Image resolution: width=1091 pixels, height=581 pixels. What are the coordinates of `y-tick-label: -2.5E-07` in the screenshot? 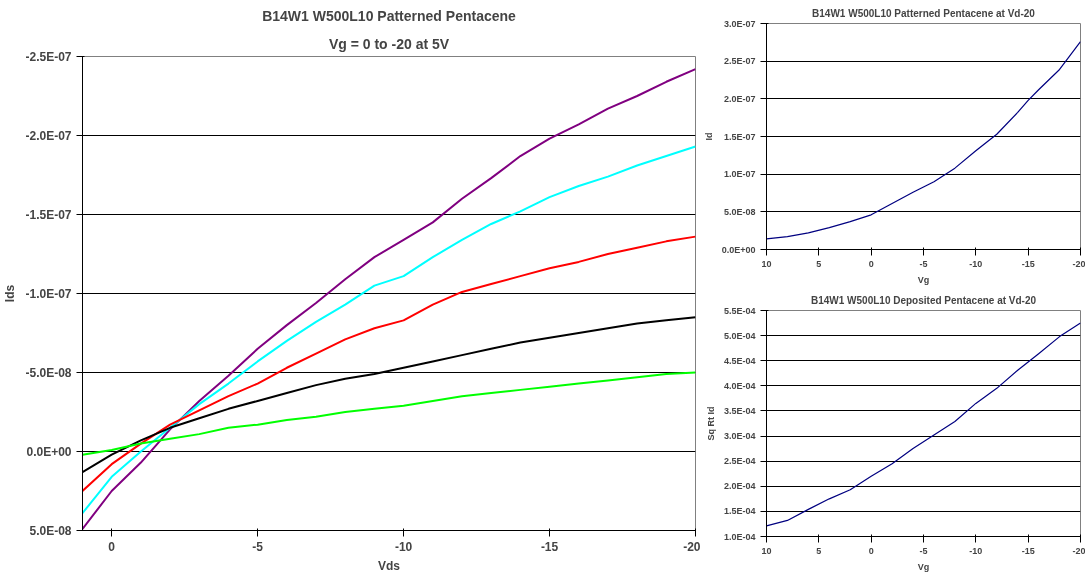 It's located at (48, 56).